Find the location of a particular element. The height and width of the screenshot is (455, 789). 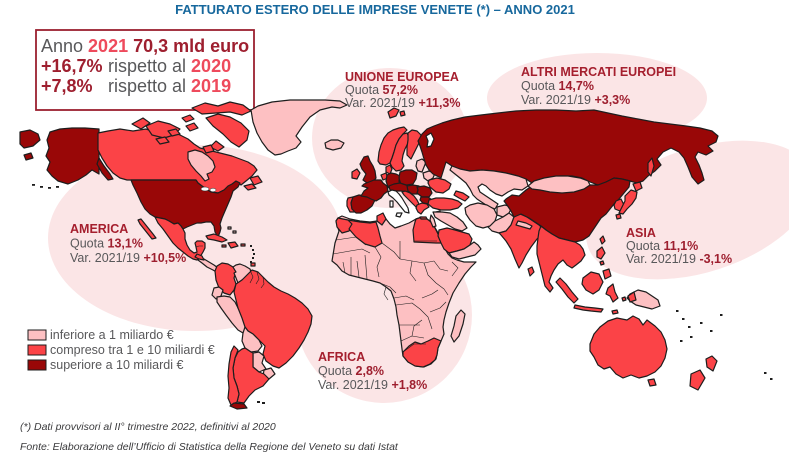

svg-text: Quota 14,7% is located at coordinates (557, 86).